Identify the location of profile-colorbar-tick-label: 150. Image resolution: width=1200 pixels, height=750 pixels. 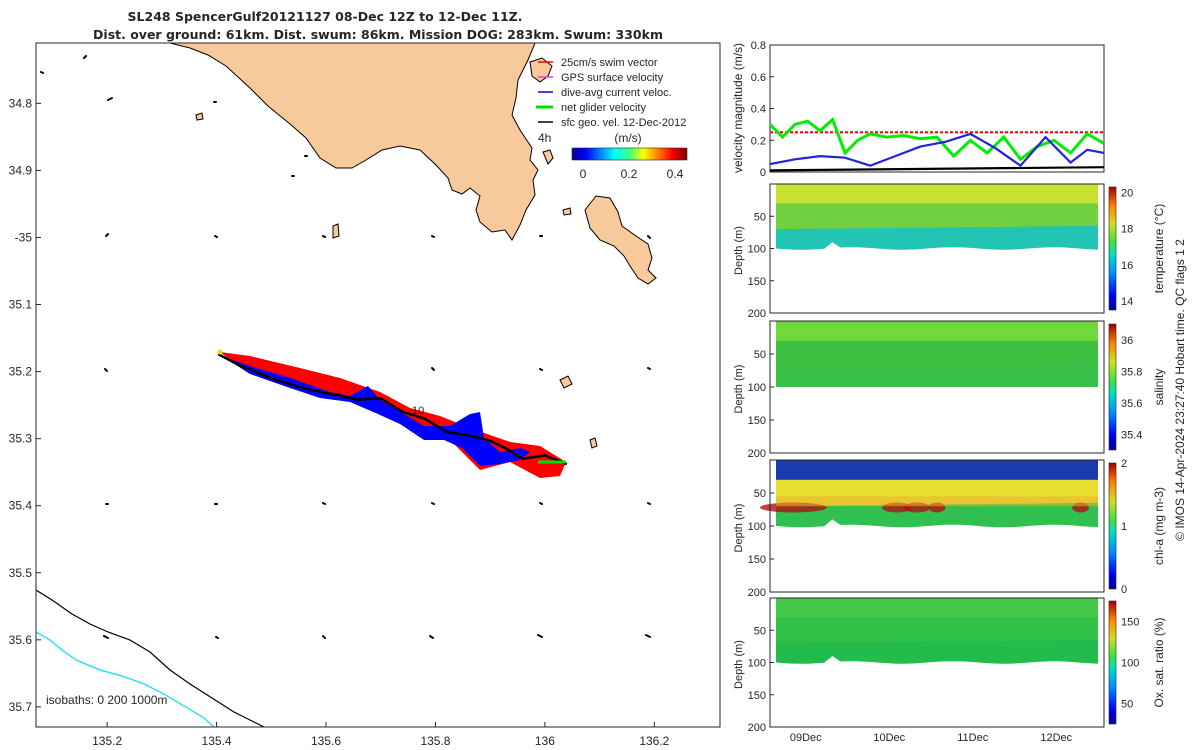
(1130, 623).